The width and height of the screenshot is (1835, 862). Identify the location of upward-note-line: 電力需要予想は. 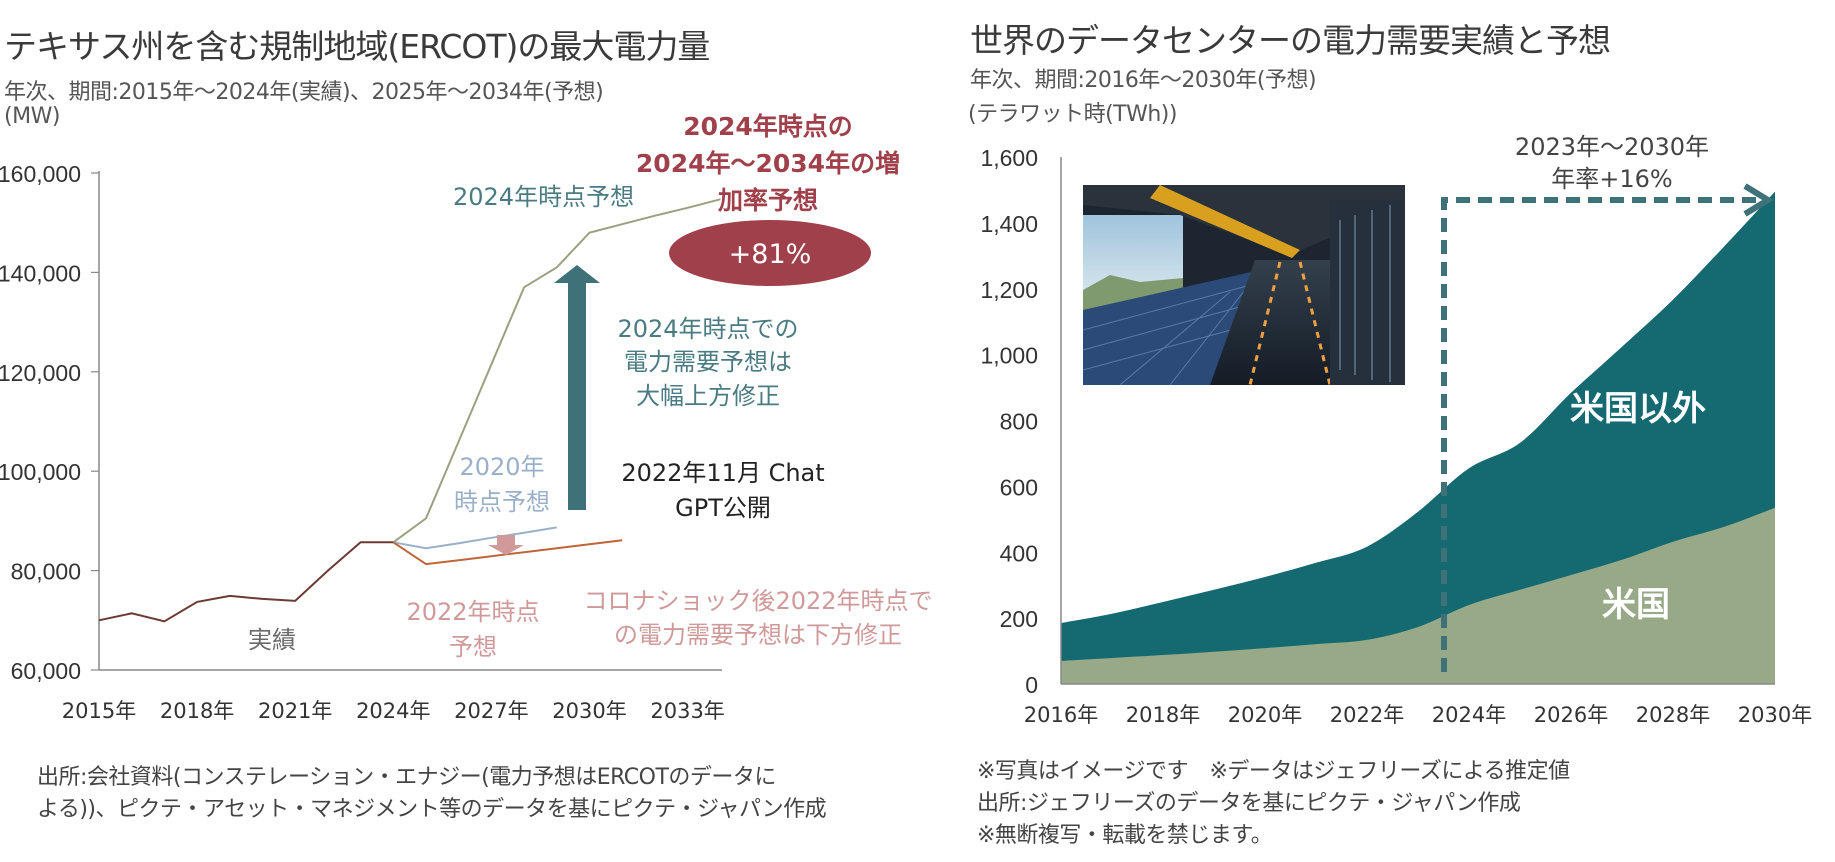
(708, 362).